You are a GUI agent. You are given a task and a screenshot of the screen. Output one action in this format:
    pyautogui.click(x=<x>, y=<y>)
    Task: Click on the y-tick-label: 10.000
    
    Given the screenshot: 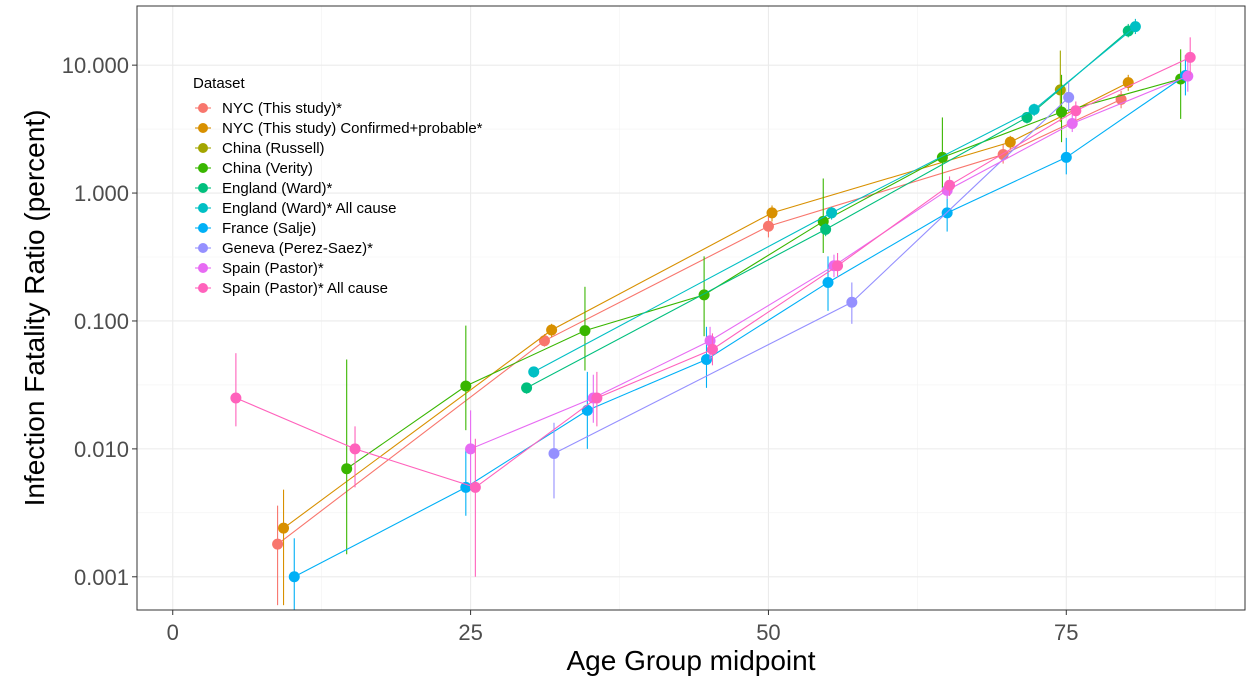 What is the action you would take?
    pyautogui.click(x=95, y=65)
    